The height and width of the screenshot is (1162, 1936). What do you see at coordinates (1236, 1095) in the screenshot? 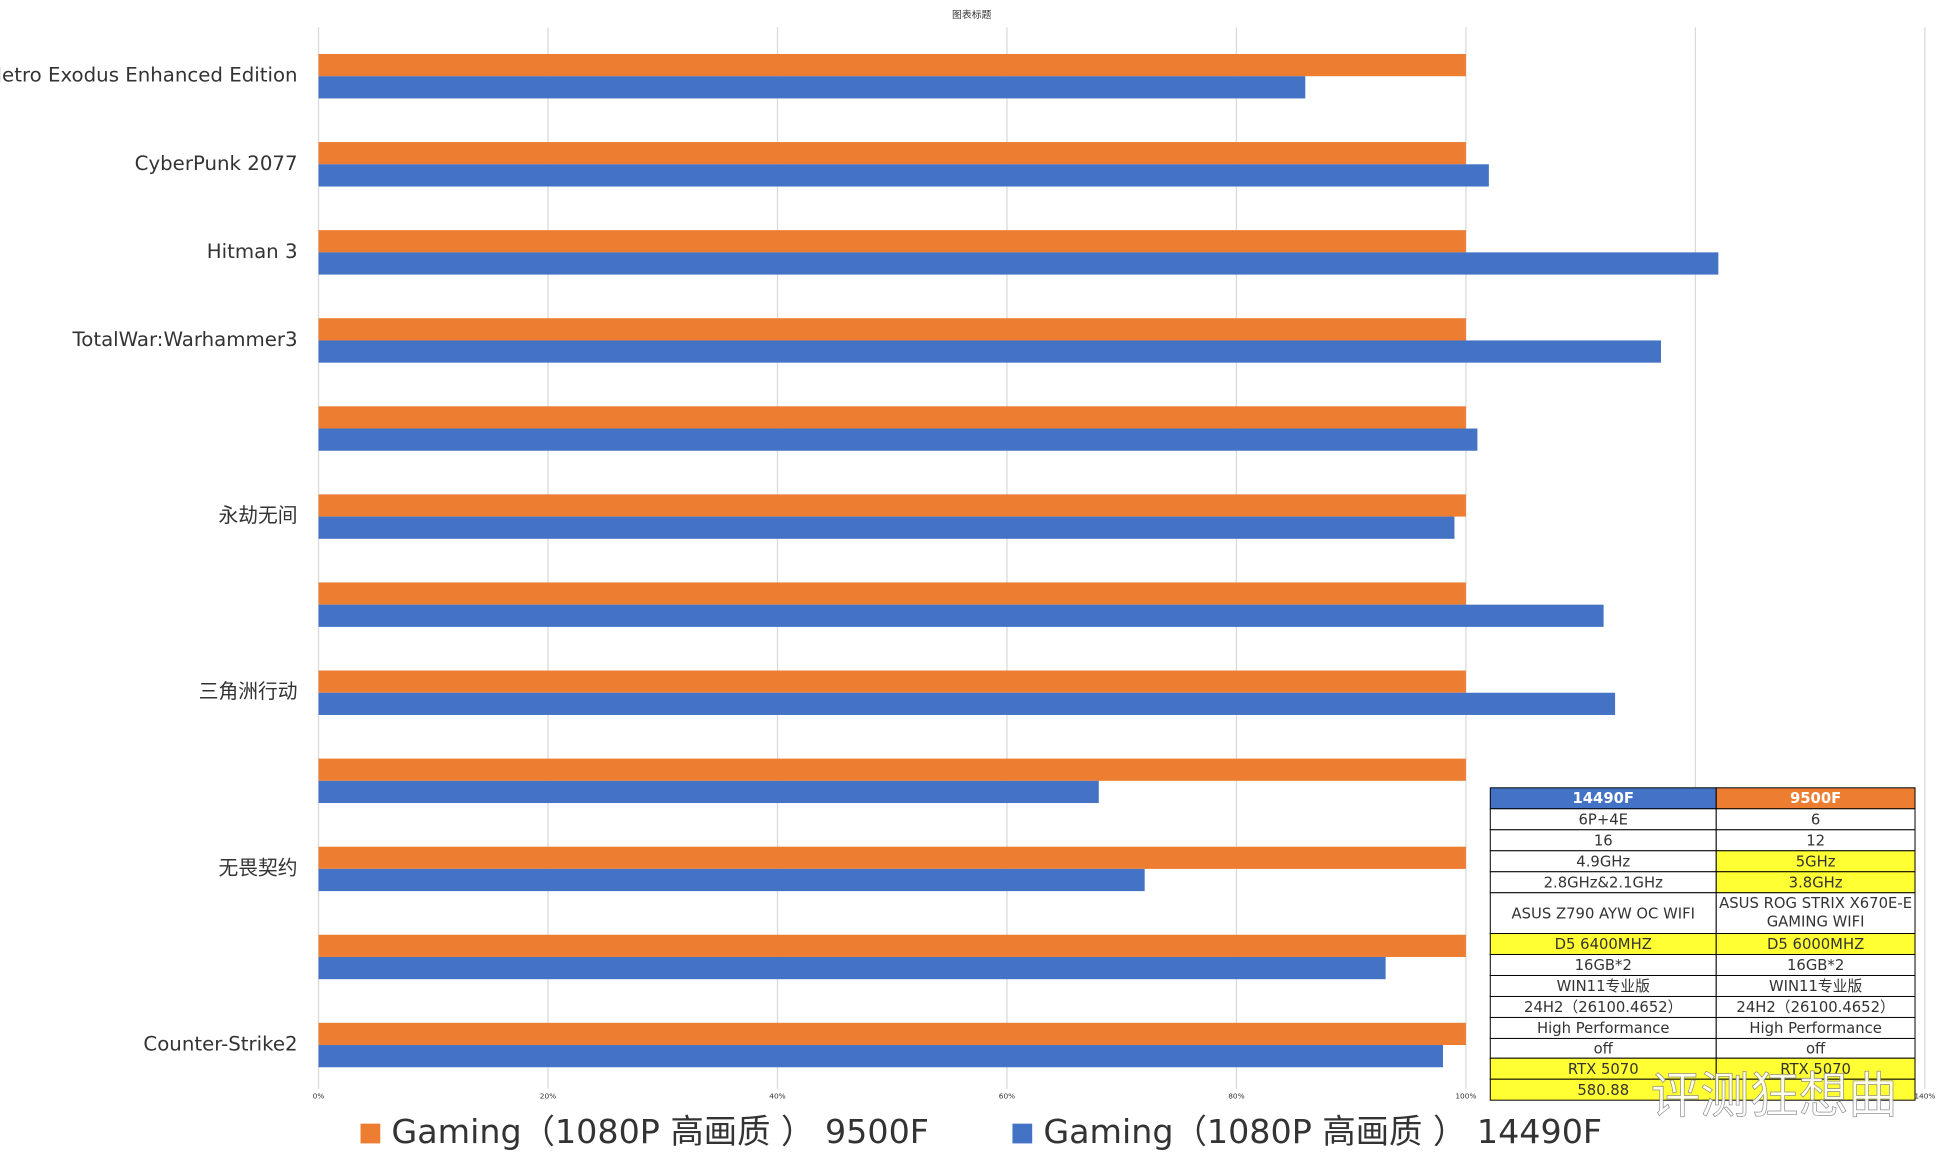
I see `x-tick-label: 80%` at bounding box center [1236, 1095].